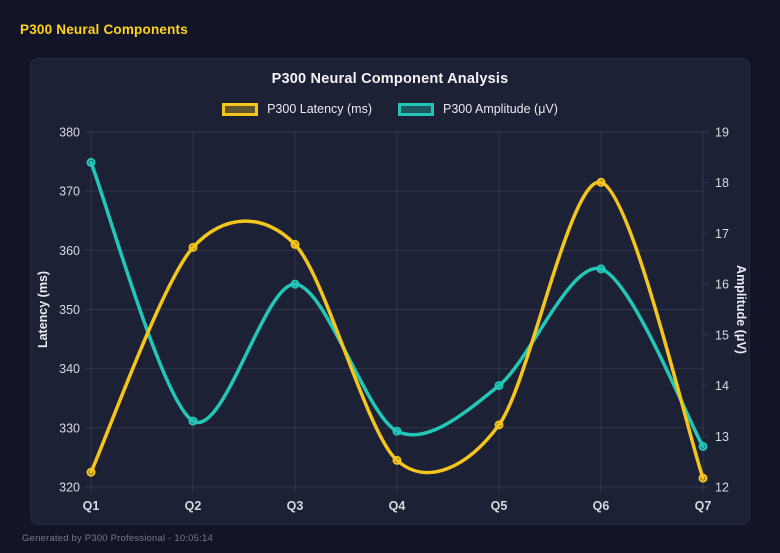 The height and width of the screenshot is (553, 780). I want to click on app-title: P300 Neural Components, so click(104, 29).